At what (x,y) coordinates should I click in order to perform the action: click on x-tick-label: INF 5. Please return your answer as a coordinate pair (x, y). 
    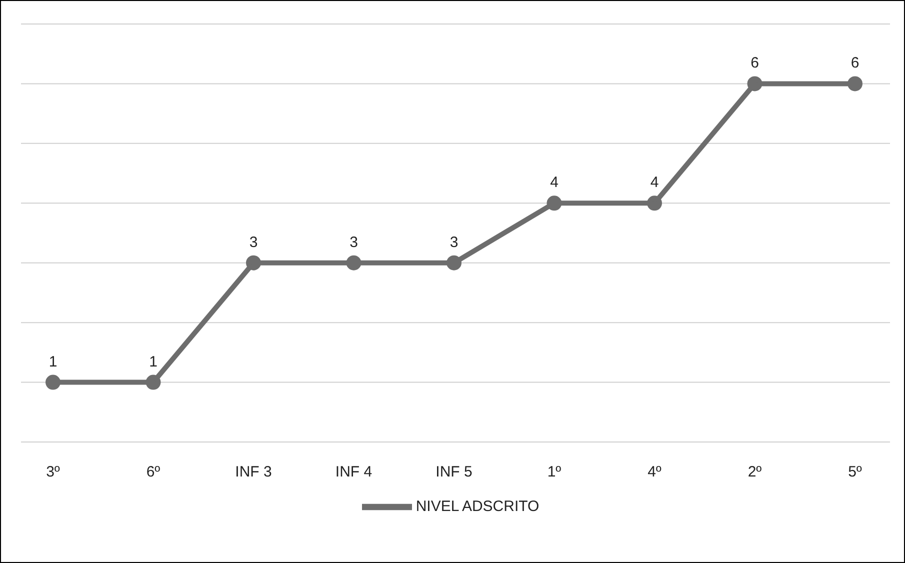
    Looking at the image, I should click on (454, 472).